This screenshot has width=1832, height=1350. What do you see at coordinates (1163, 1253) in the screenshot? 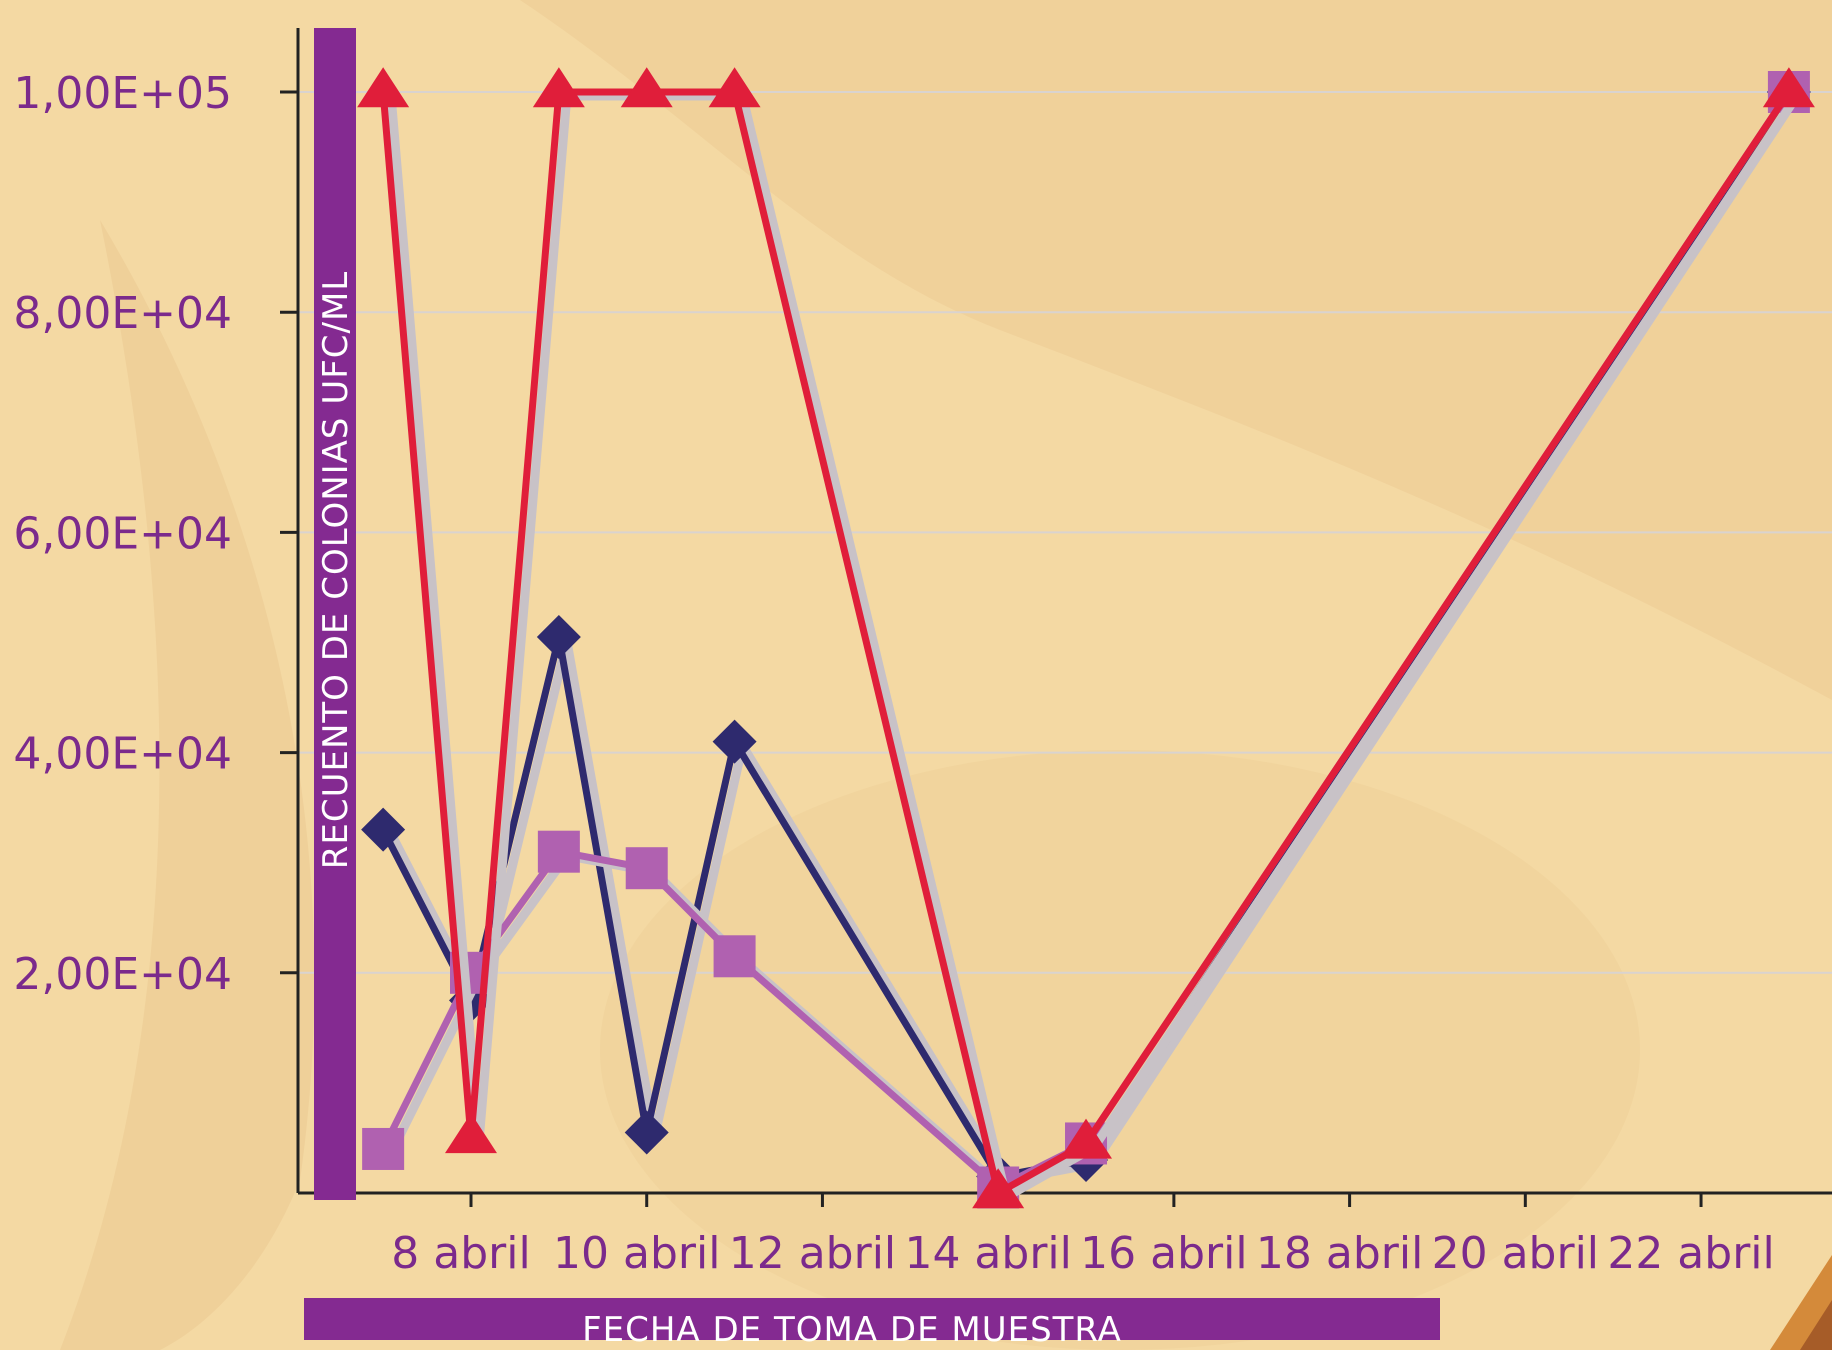
I see `x-tick-label: 16 abril` at bounding box center [1163, 1253].